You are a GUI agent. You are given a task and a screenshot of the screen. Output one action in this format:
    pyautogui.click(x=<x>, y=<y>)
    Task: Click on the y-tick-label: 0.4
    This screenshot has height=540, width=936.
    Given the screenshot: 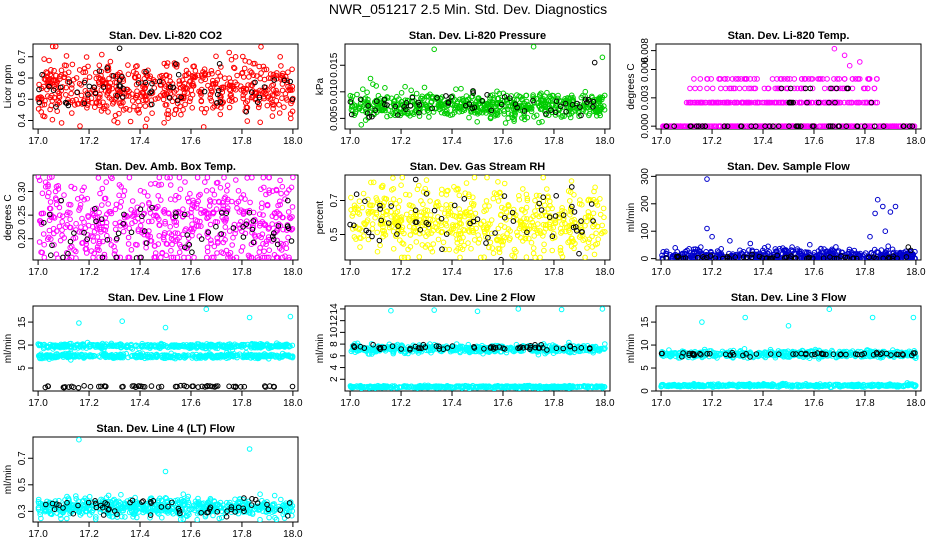 What is the action you would take?
    pyautogui.click(x=22, y=120)
    